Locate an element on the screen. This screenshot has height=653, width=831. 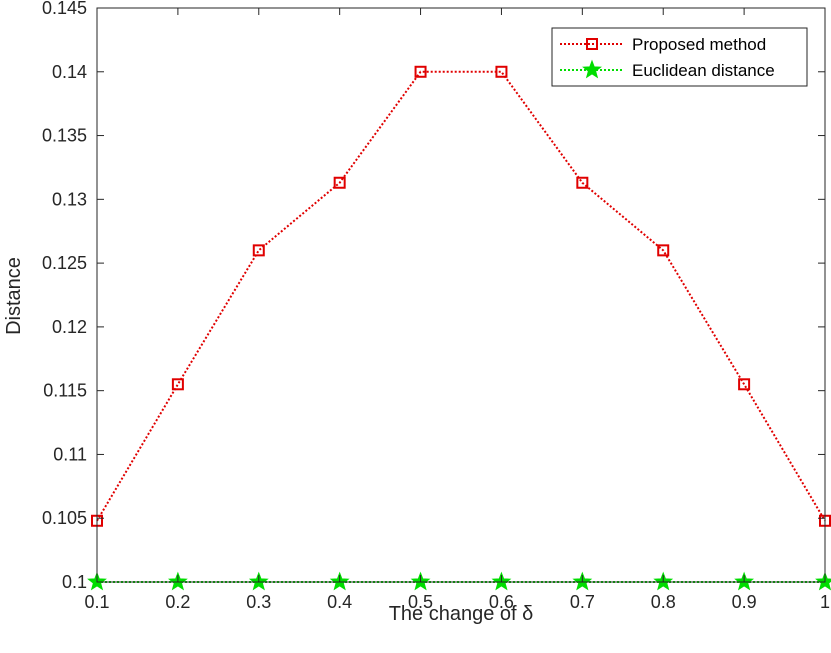
y-tick-label: 0.125 is located at coordinates (64, 263).